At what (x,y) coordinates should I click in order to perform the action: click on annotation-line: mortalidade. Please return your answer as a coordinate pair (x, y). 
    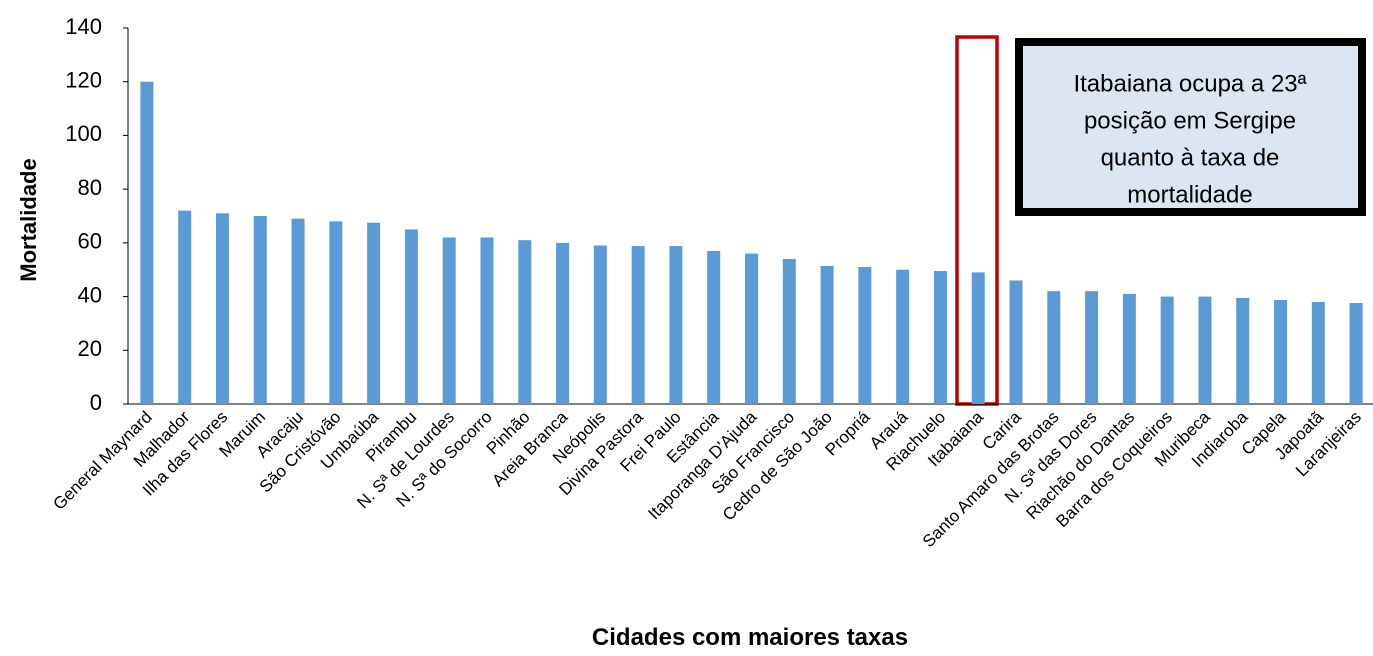
    Looking at the image, I should click on (1189, 194).